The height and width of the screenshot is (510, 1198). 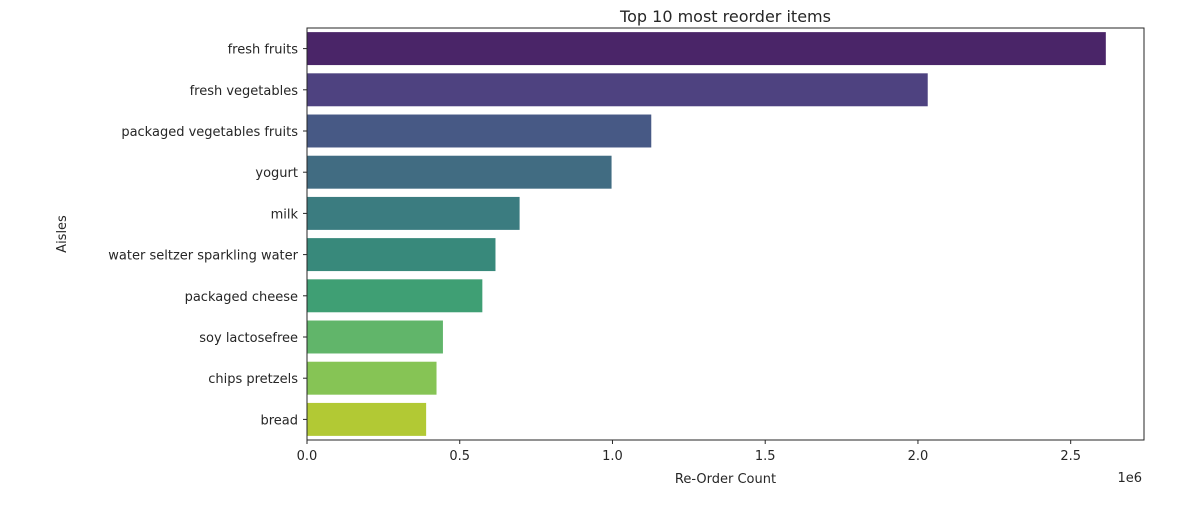 I want to click on x-tick-label: 0.5, so click(x=459, y=456).